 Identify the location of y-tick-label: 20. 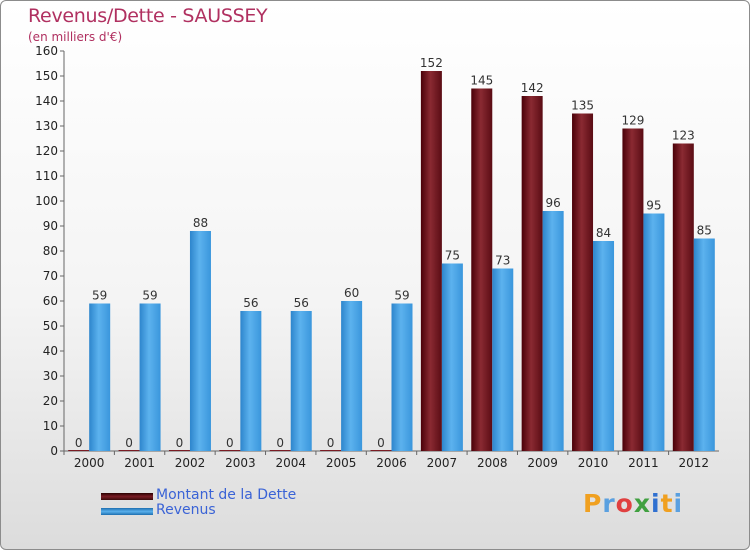
(50, 401).